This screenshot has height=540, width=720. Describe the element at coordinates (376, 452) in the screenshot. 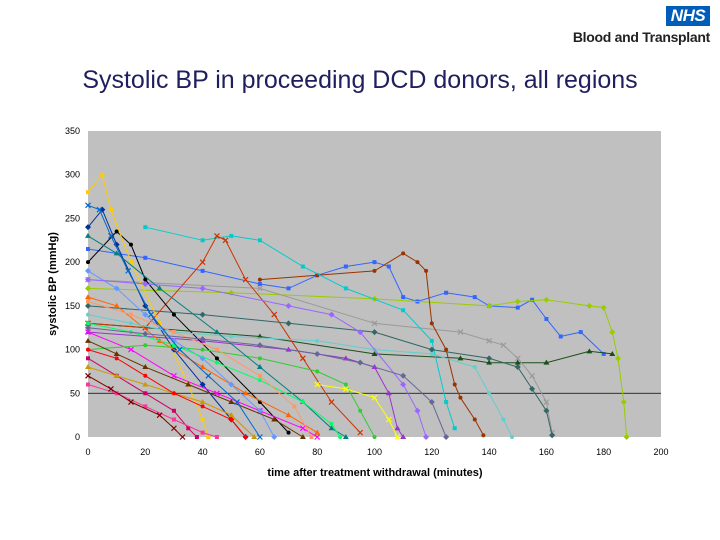

I see `x-axis: 0 20 40 60 80 100 120 140 160 180 200` at that location.